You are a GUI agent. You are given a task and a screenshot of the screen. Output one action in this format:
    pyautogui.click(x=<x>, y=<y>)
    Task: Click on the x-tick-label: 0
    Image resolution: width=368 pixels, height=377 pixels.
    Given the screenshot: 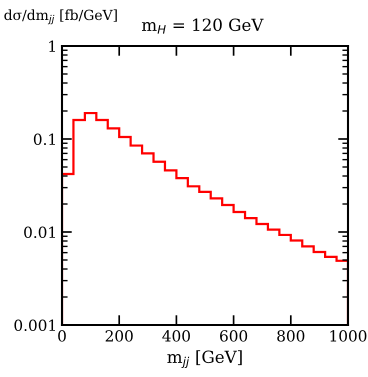 What is the action you would take?
    pyautogui.click(x=62, y=336)
    